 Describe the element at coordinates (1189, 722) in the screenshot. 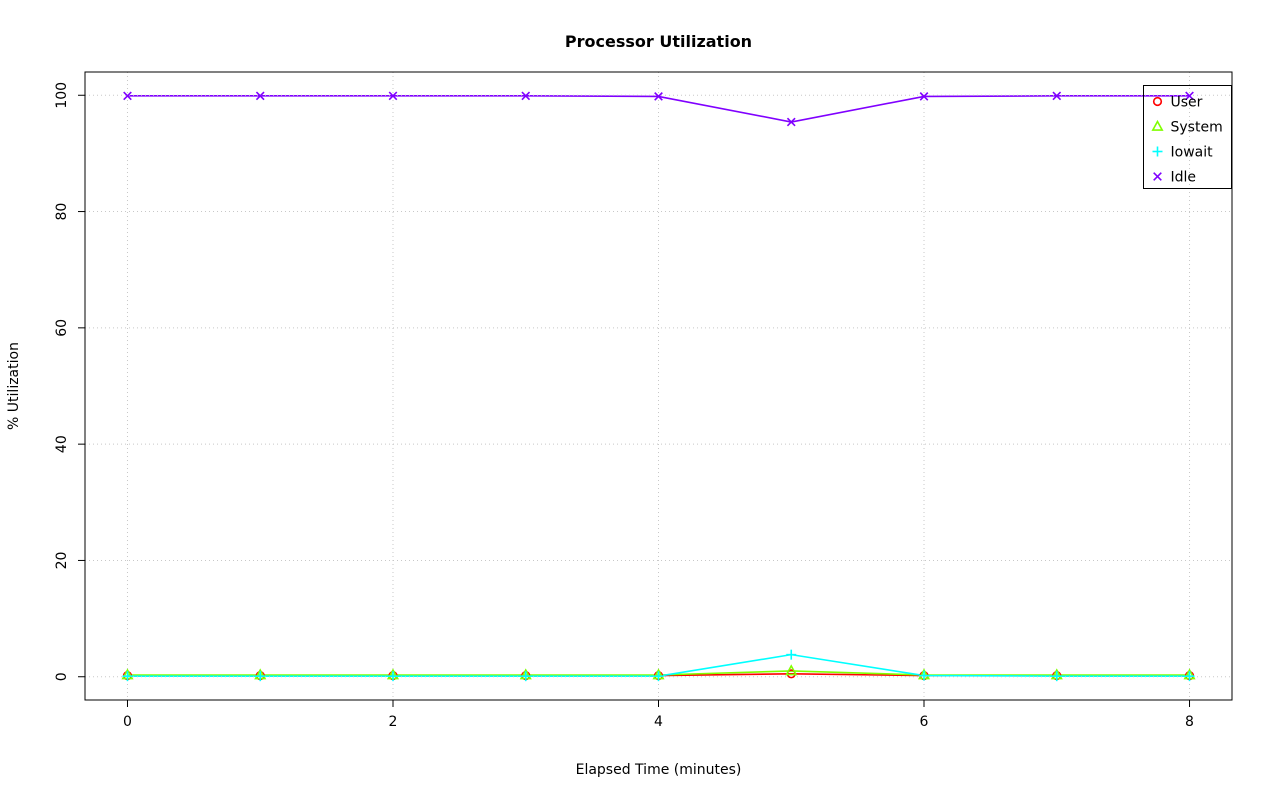

I see `x-tick-label: 8` at that location.